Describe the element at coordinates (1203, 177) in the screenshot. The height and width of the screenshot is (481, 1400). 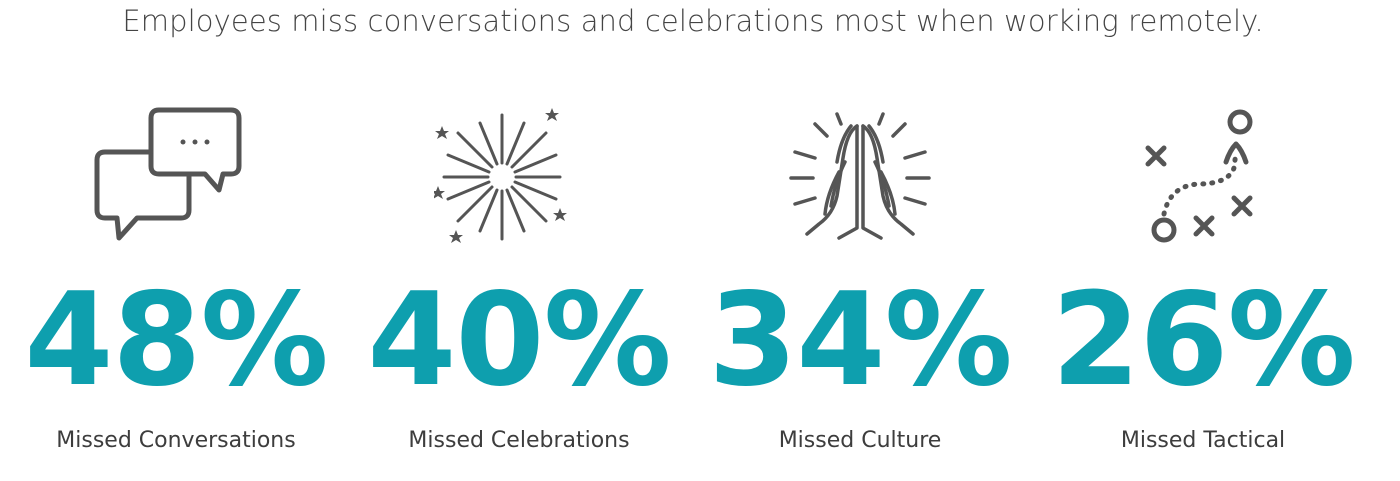
I see `tactical-play-icon` at that location.